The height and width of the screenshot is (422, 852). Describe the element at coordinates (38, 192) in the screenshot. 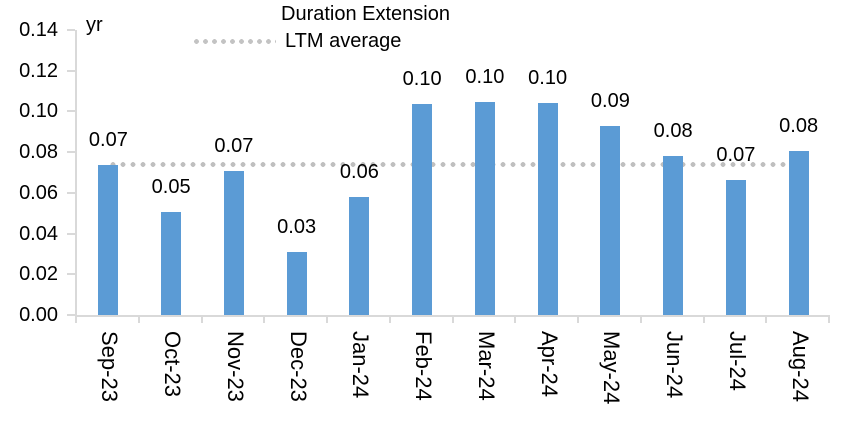

I see `y-axis-tick-label: 0.06` at that location.